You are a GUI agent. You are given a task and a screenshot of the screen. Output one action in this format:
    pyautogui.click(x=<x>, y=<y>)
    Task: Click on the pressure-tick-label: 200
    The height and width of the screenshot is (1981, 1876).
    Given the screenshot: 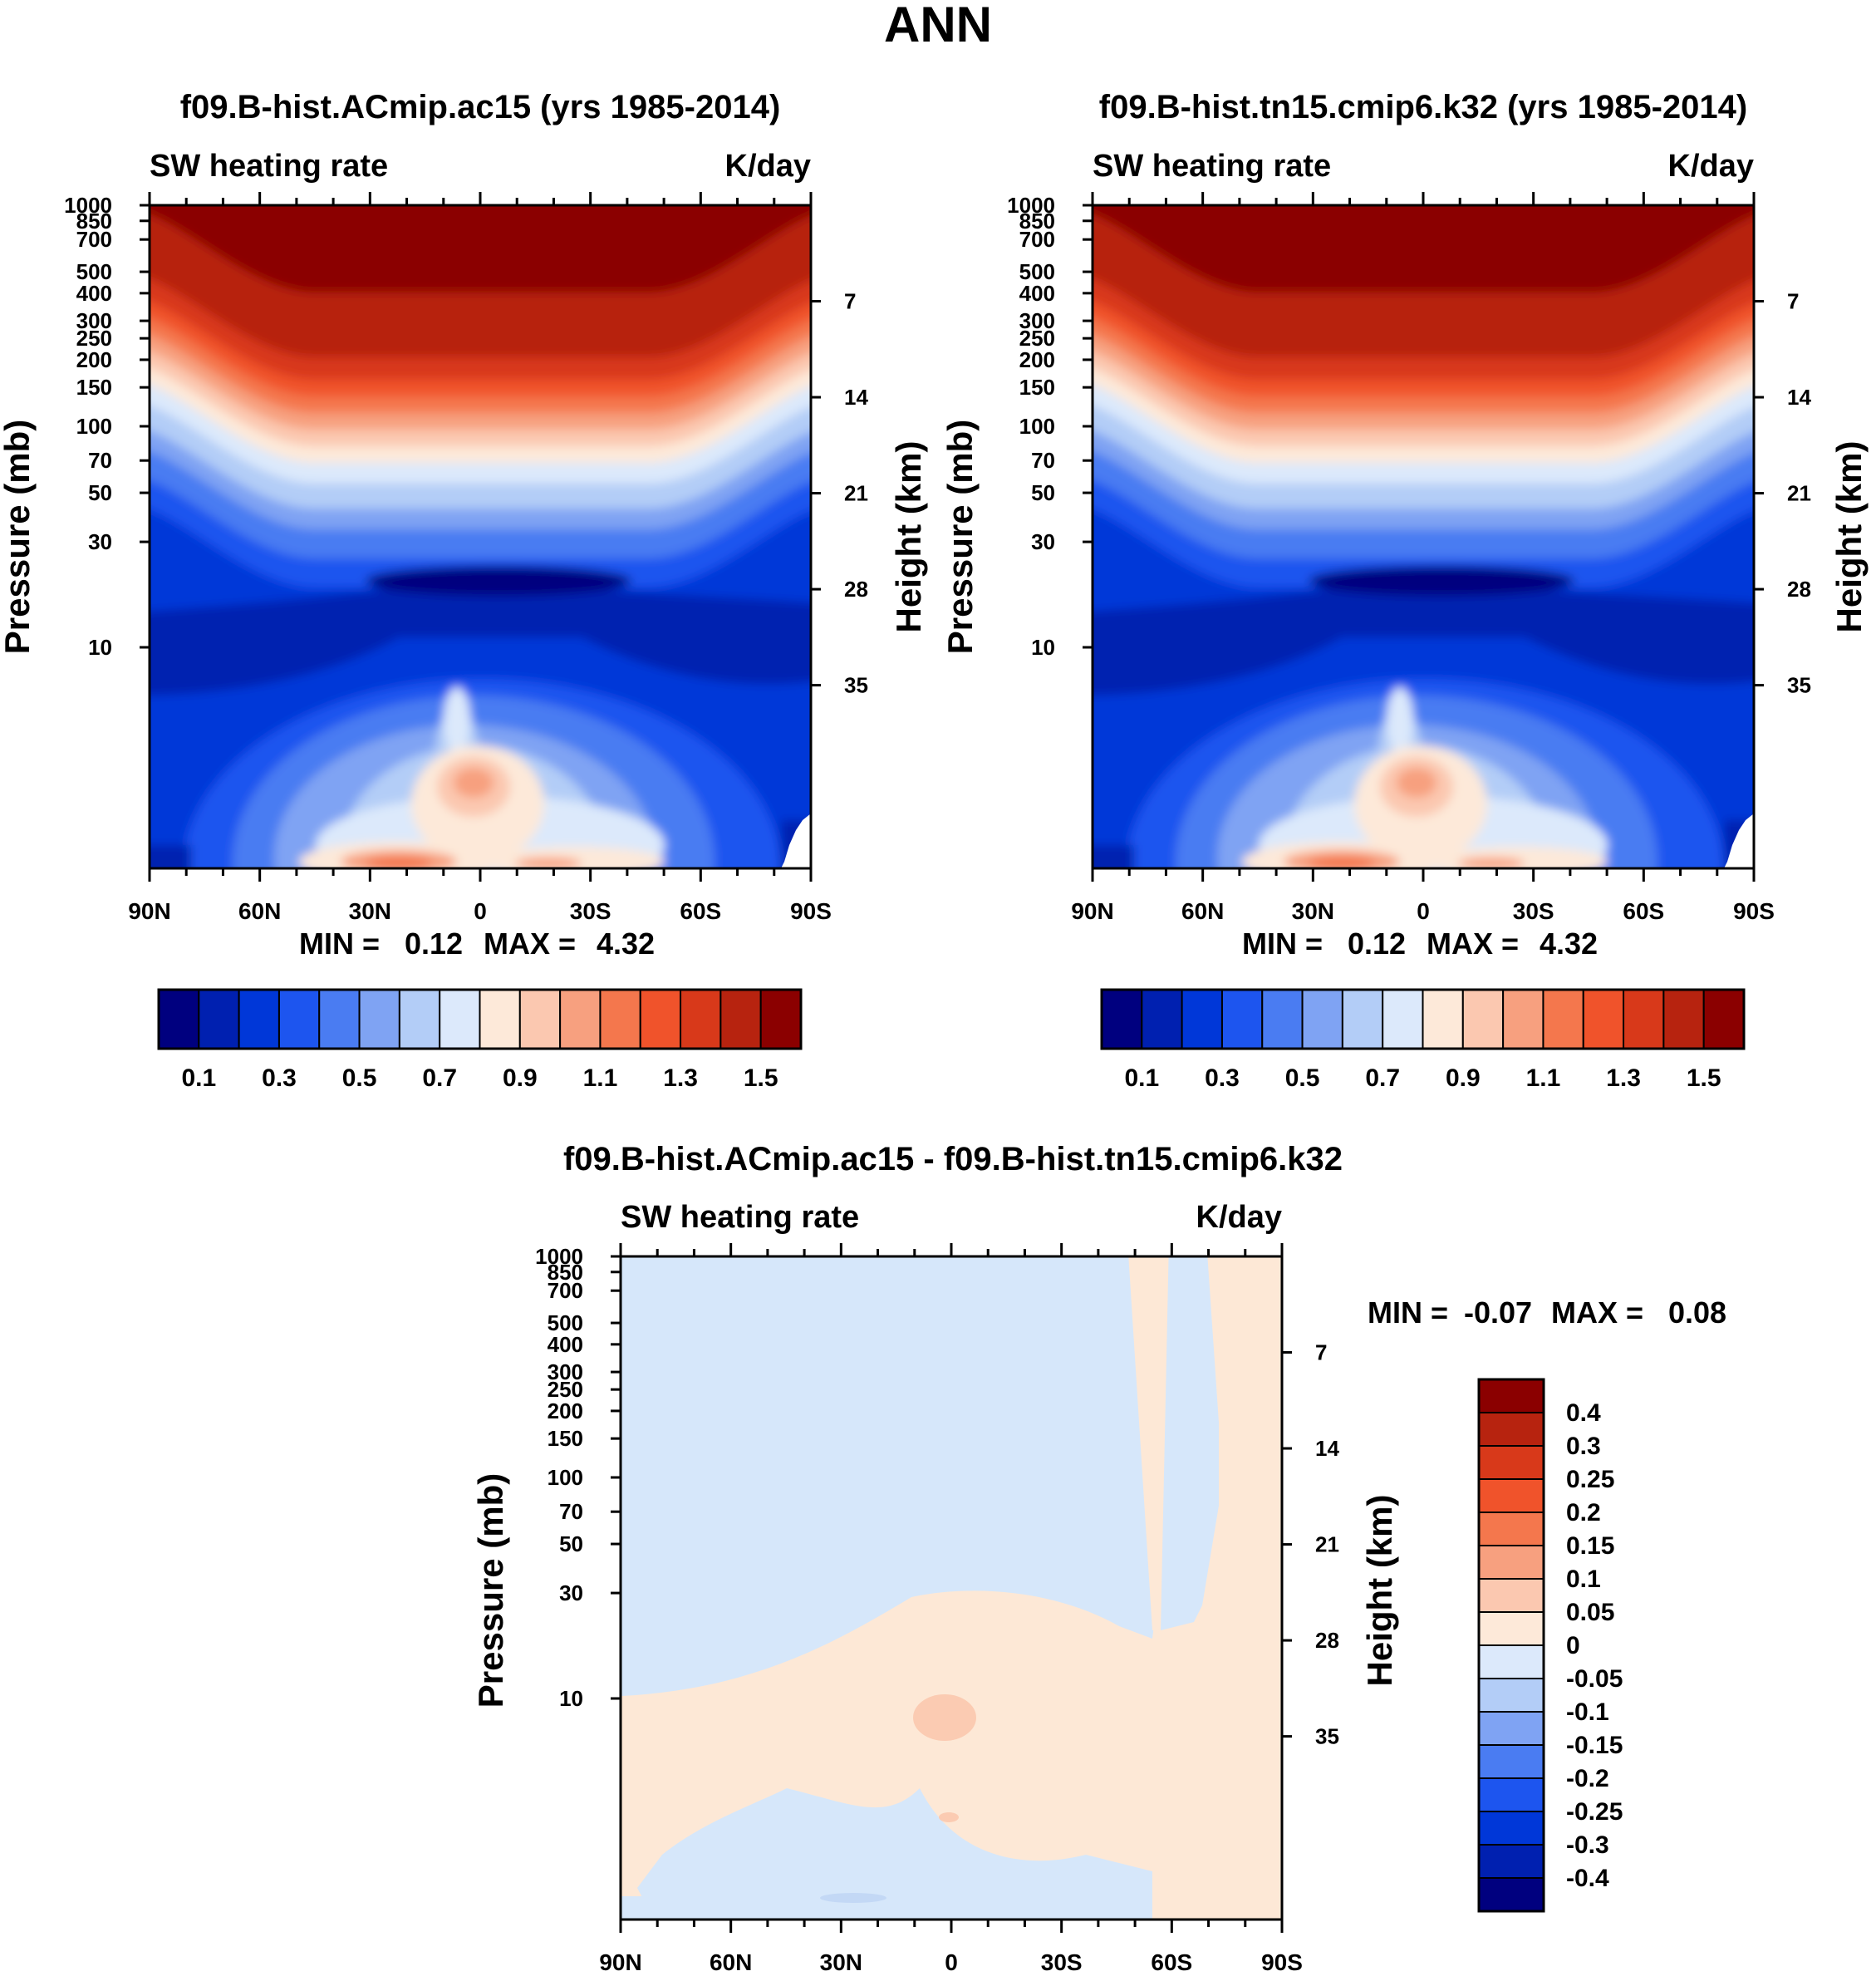 What is the action you would take?
    pyautogui.click(x=94, y=359)
    